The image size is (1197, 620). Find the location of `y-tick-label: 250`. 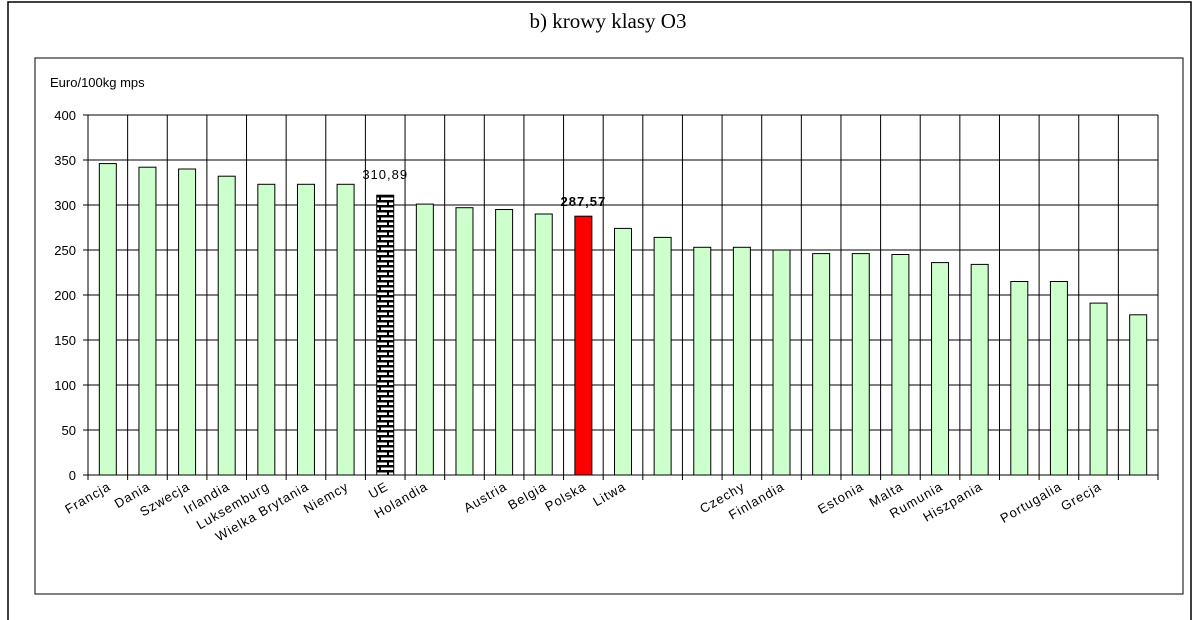

y-tick-label: 250 is located at coordinates (65, 250).